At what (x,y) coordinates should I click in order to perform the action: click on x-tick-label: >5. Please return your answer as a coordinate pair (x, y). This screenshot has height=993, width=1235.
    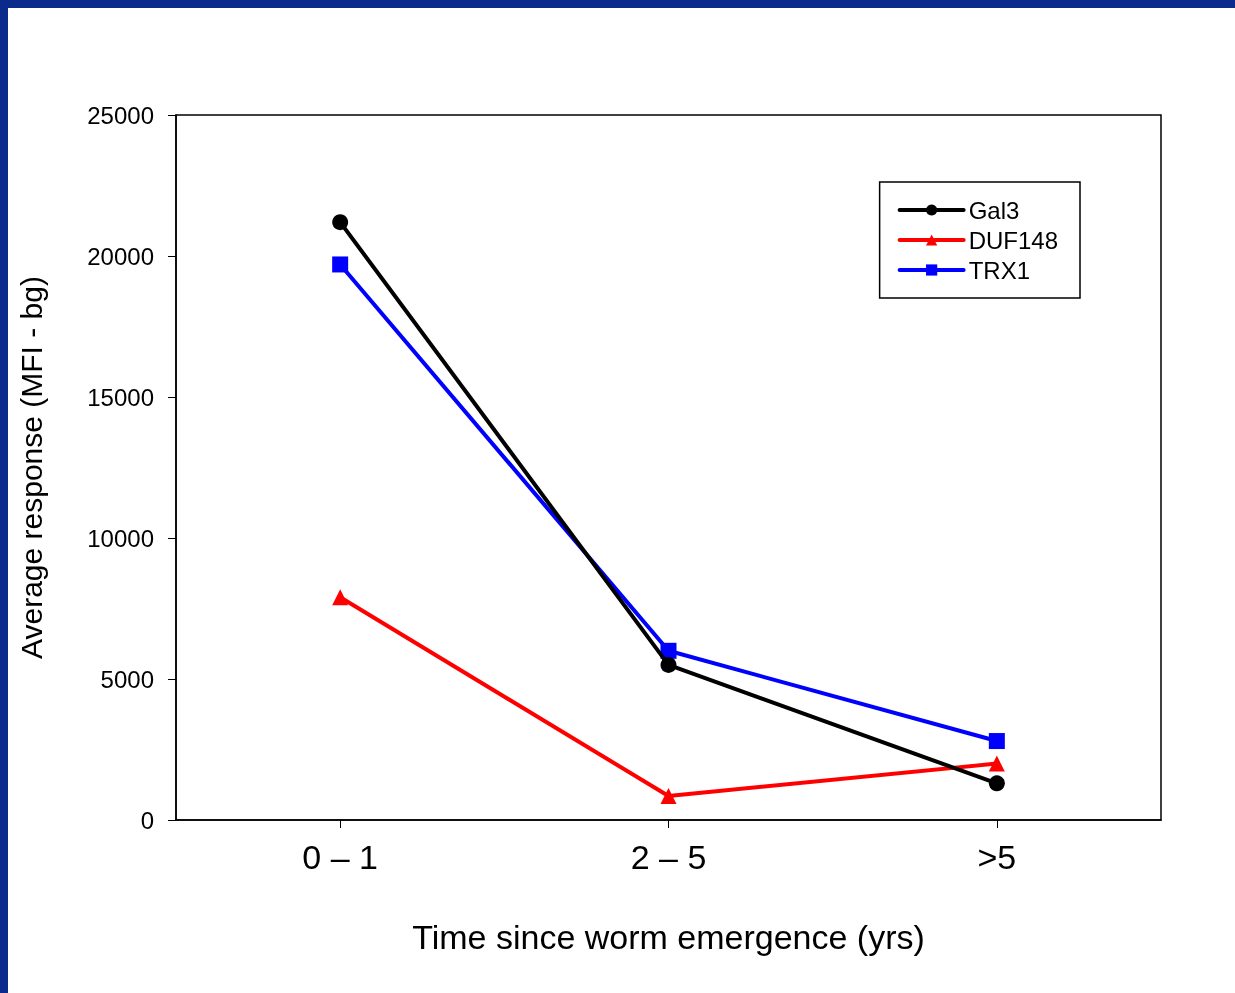
    Looking at the image, I should click on (997, 857).